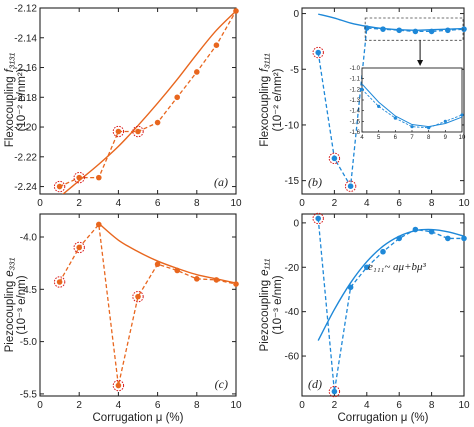  I want to click on inset-x-tick-label: 7, so click(412, 138).